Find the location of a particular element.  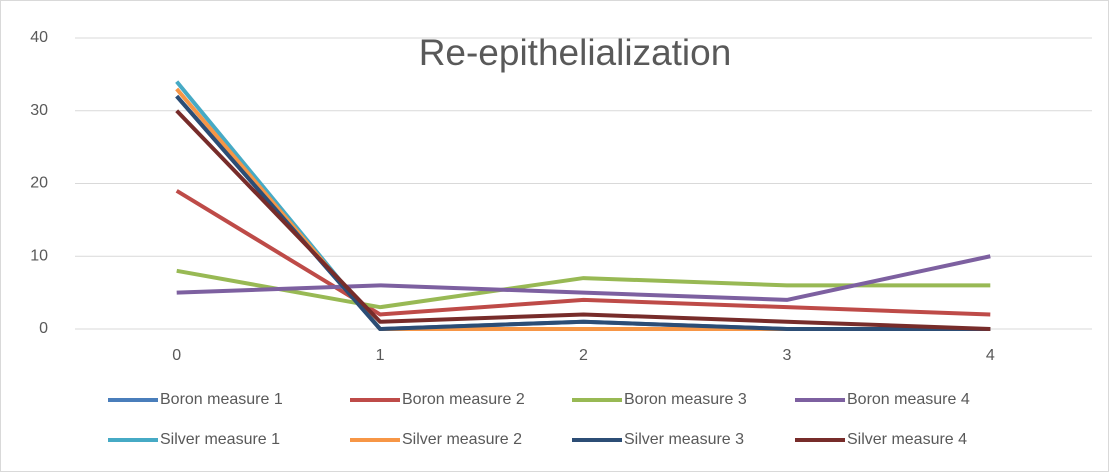

legend-label: Silver measure 4 is located at coordinates (907, 439).